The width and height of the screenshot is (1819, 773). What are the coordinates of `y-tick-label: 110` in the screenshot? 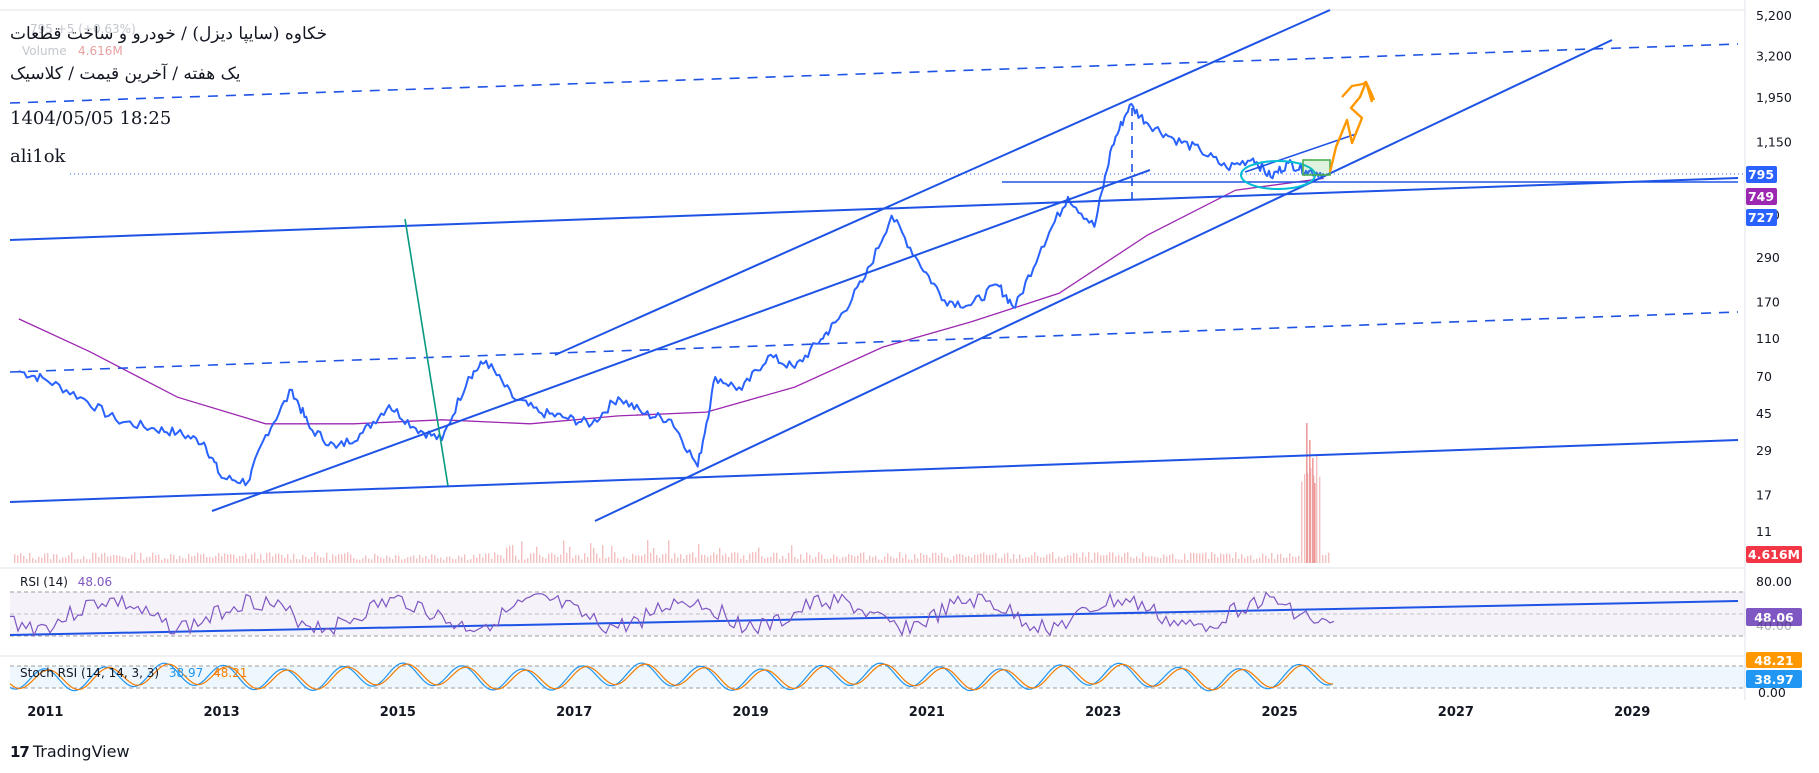 It's located at (1768, 338).